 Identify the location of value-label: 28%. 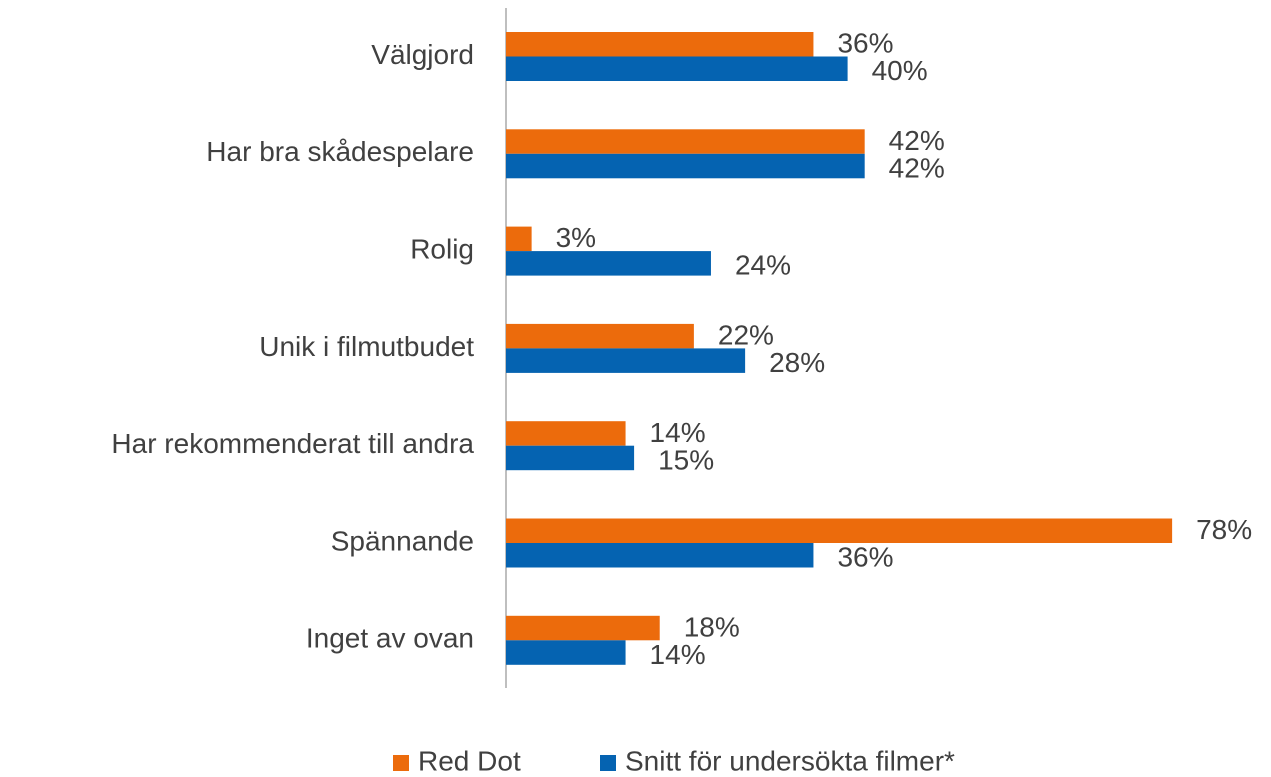
(797, 362).